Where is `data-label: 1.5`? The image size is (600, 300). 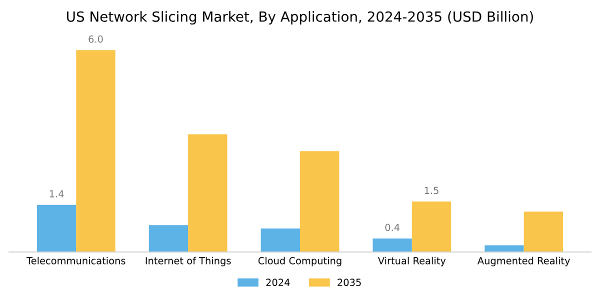 data-label: 1.5 is located at coordinates (431, 190).